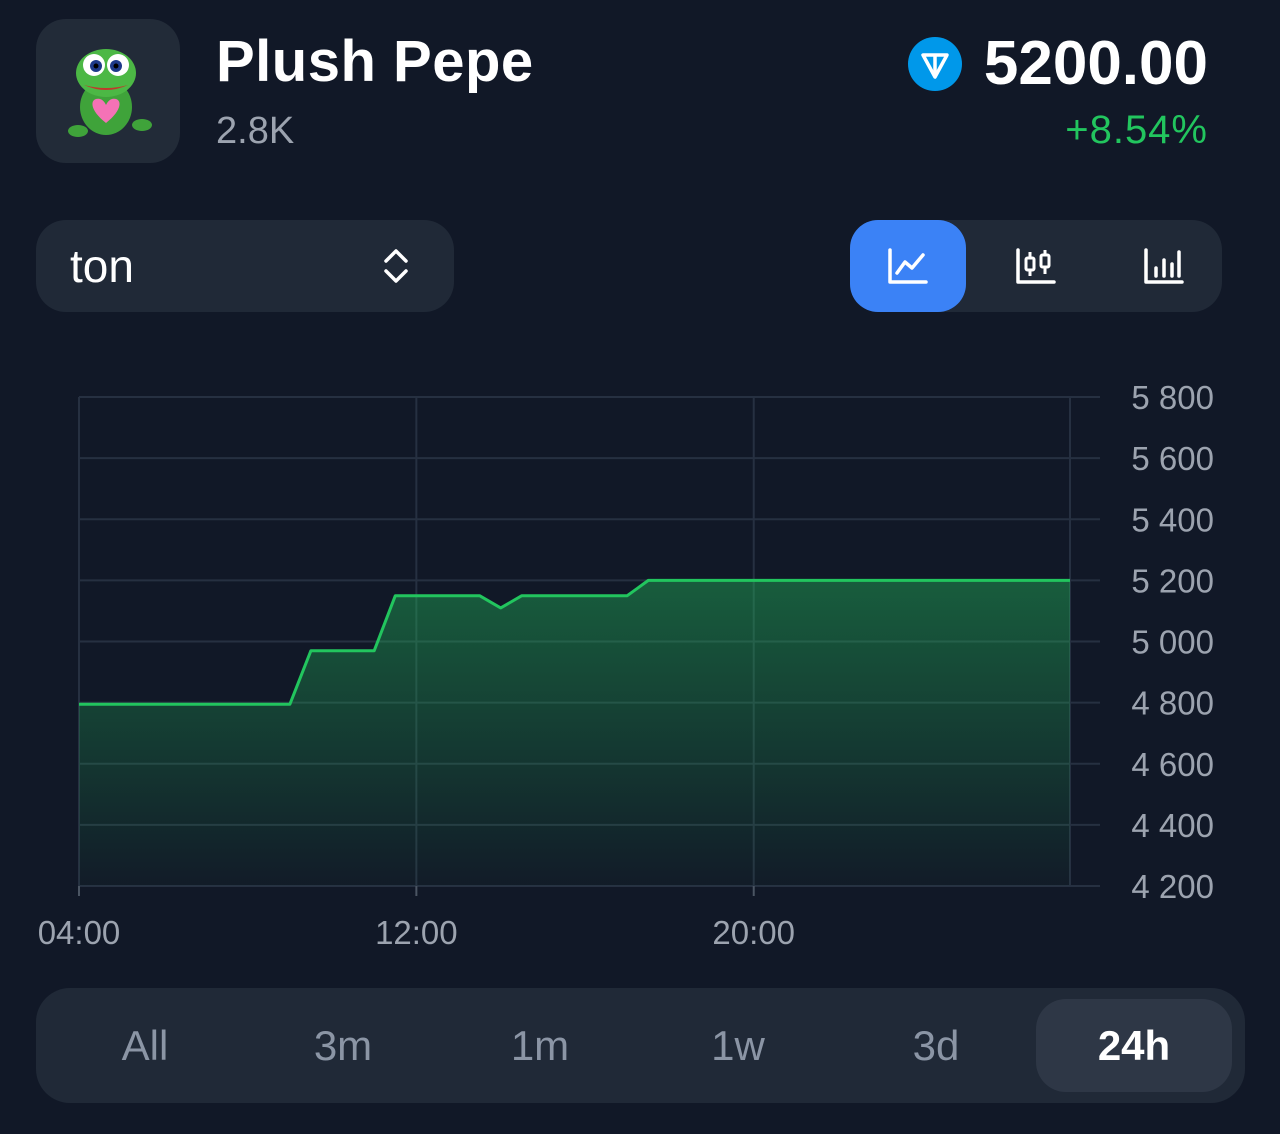 This screenshot has width=1280, height=1134. I want to click on chart-type-toggle, so click(1036, 266).